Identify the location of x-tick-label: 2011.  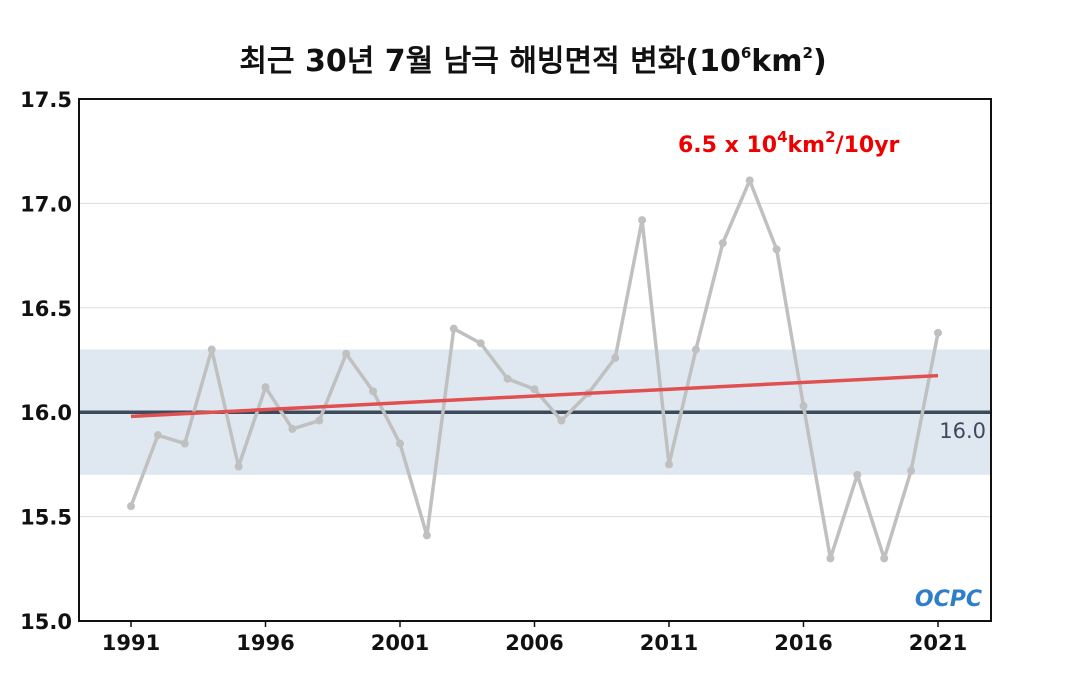
(669, 643).